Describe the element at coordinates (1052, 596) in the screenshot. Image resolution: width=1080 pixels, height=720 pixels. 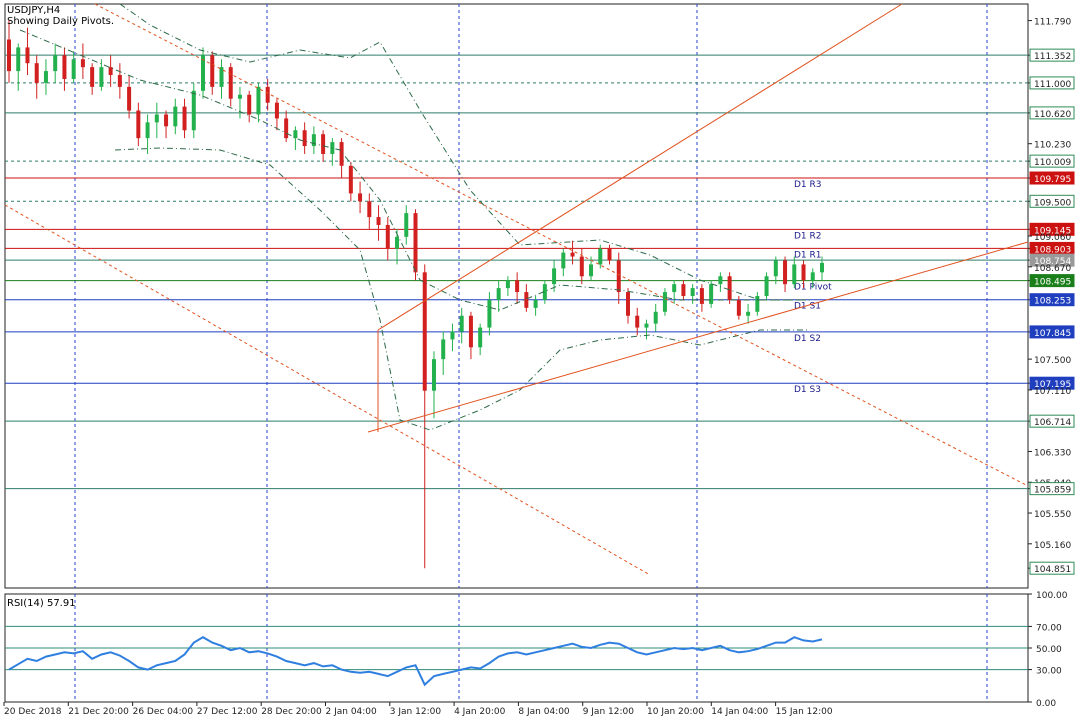
I see `rsi-tick-label: 100.00` at that location.